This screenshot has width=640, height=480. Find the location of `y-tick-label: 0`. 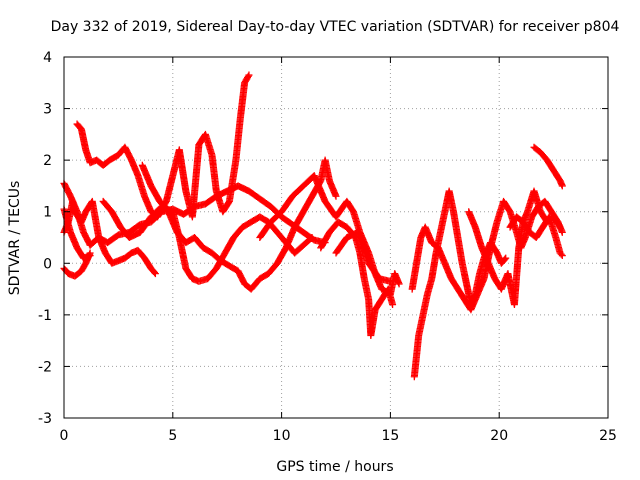

y-tick-label: 0 is located at coordinates (47, 264).